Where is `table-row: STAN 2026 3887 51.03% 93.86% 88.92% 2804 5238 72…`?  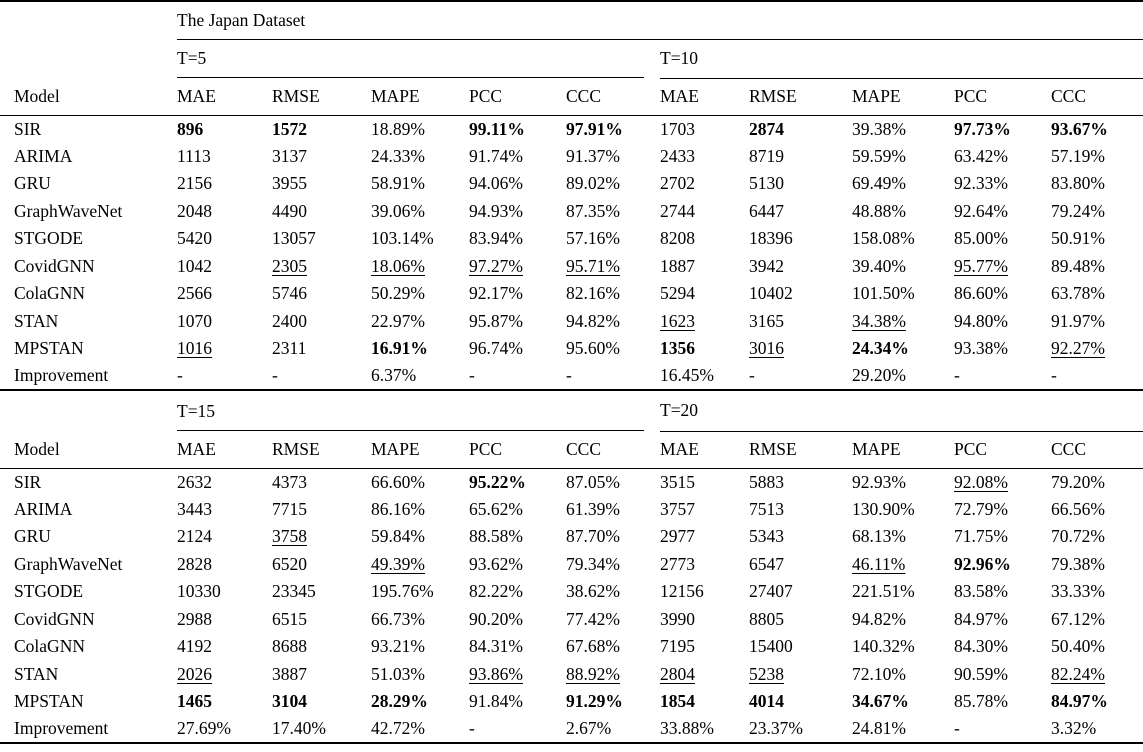 table-row: STAN 2026 3887 51.03% 93.86% 88.92% 2804 5238 72… is located at coordinates (571, 675).